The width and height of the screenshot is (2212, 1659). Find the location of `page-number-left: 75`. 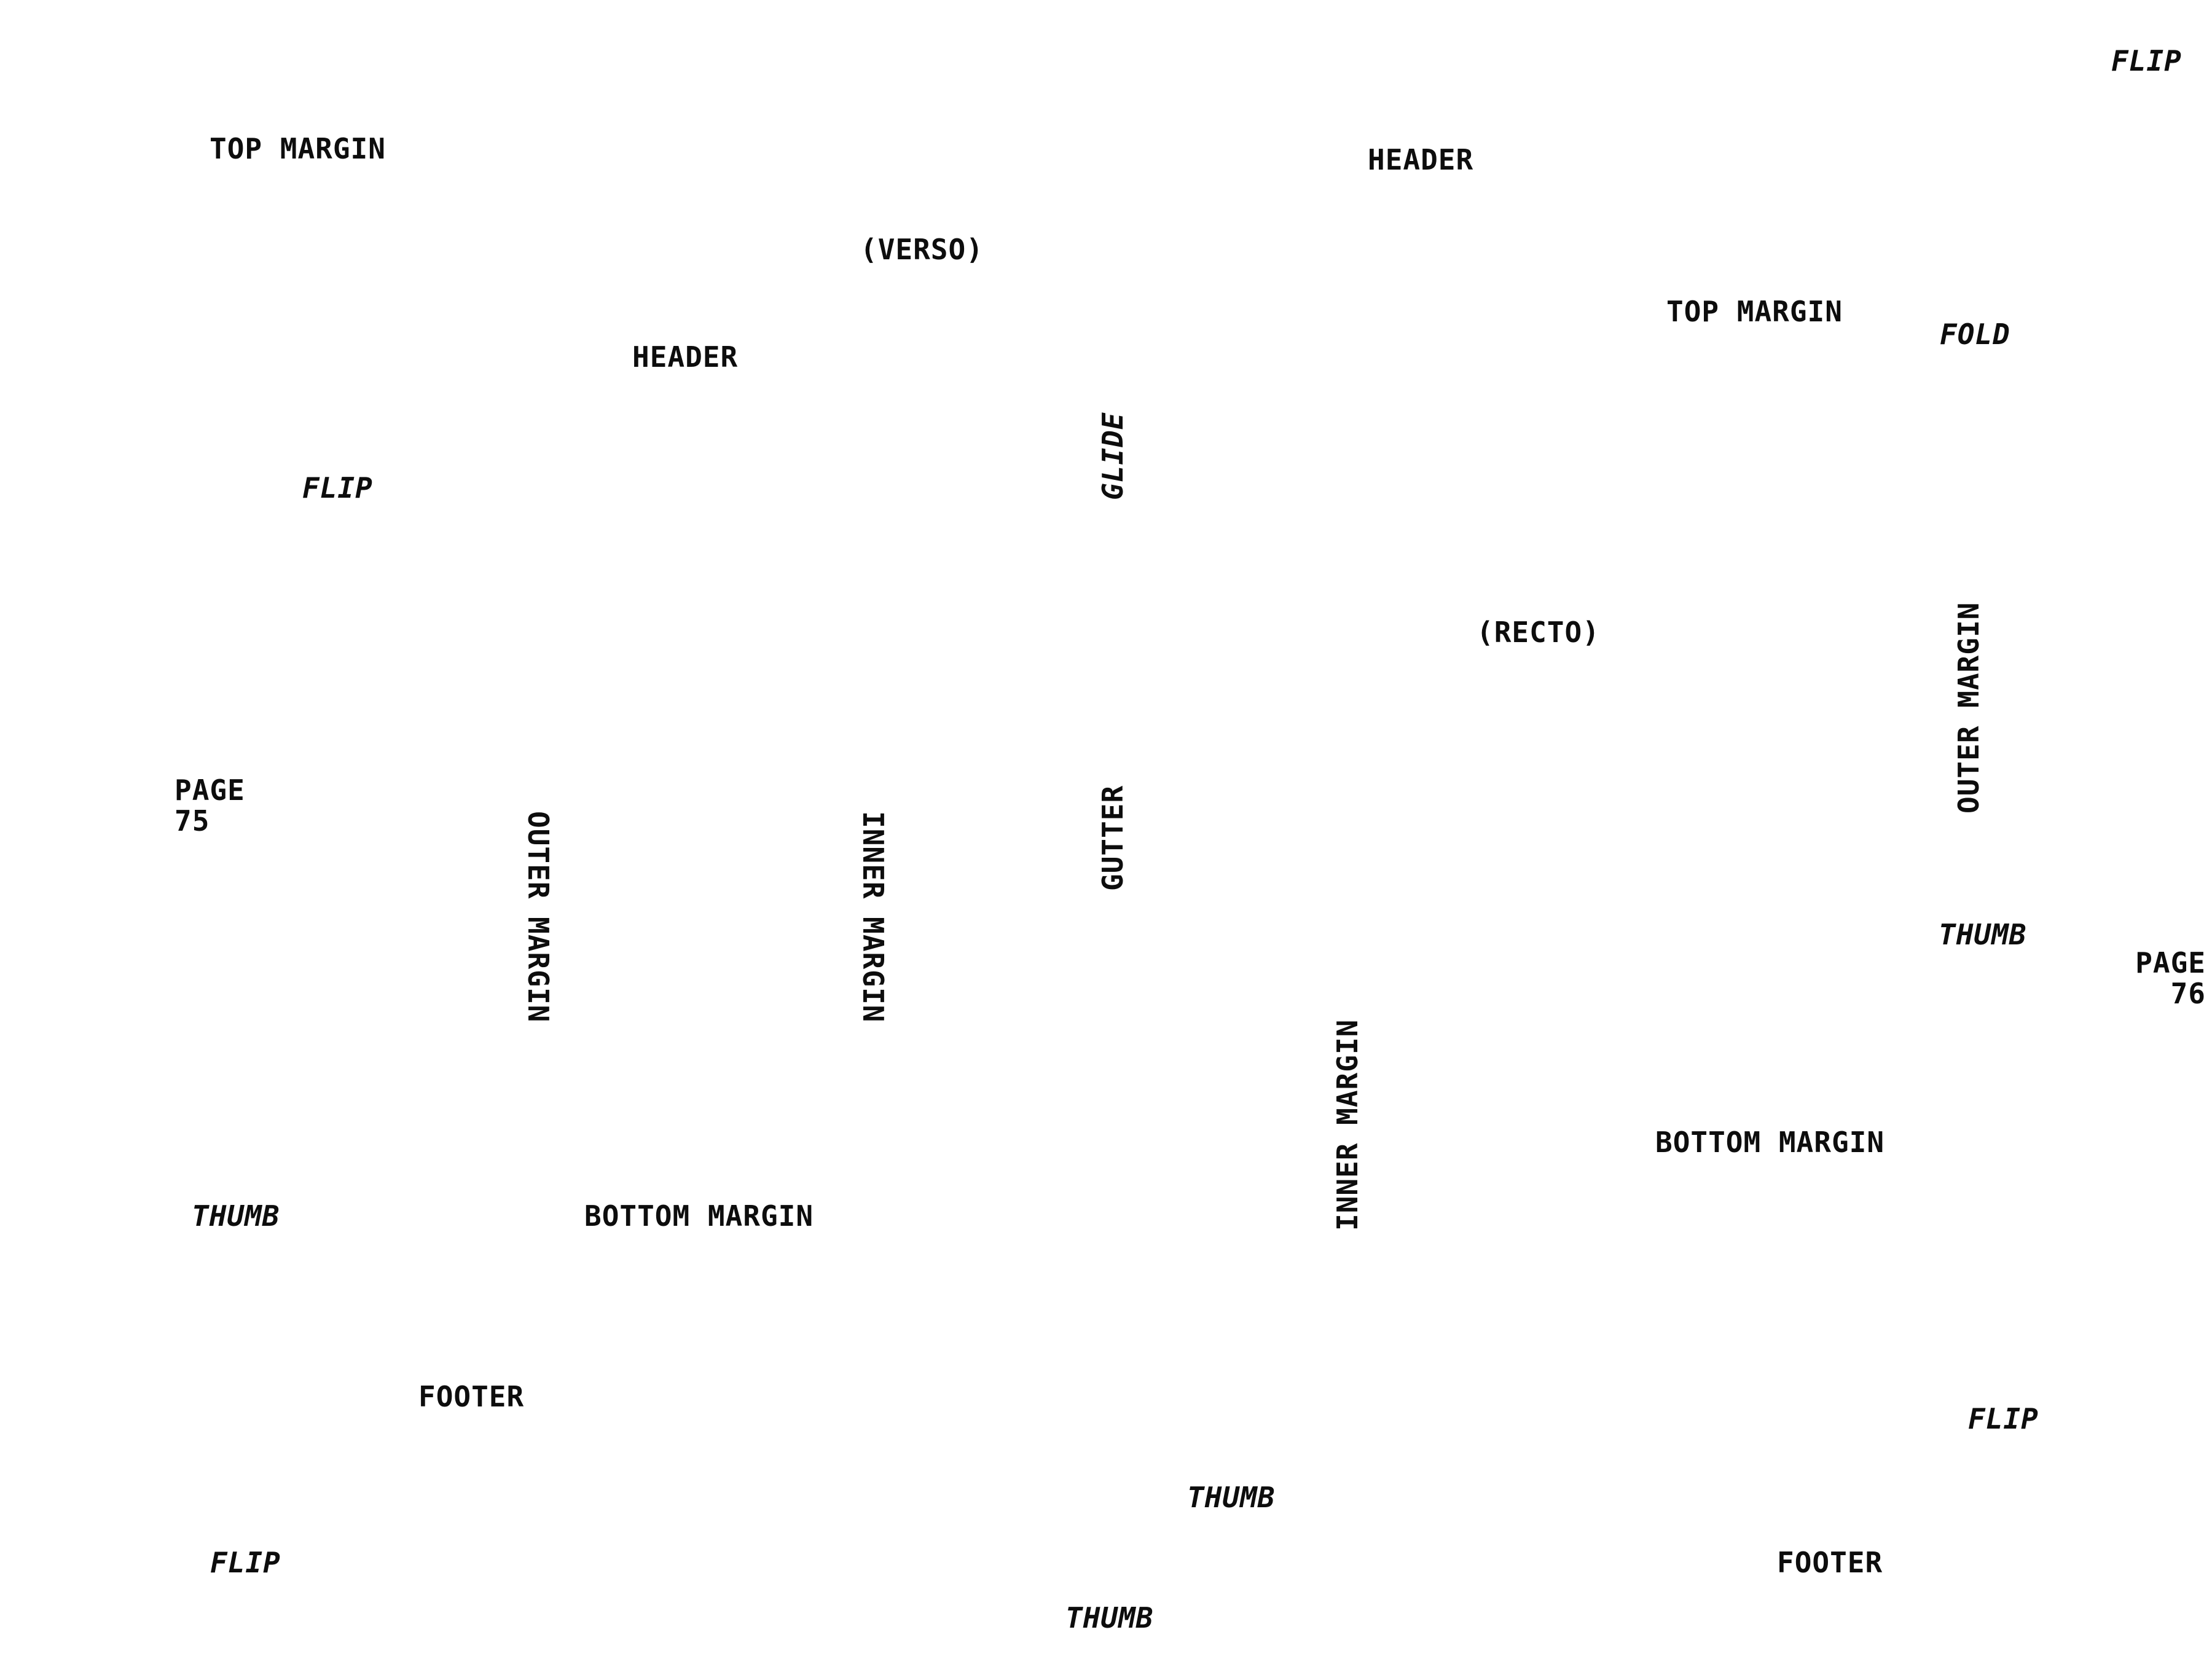

page-number-left: 75 is located at coordinates (192, 820).